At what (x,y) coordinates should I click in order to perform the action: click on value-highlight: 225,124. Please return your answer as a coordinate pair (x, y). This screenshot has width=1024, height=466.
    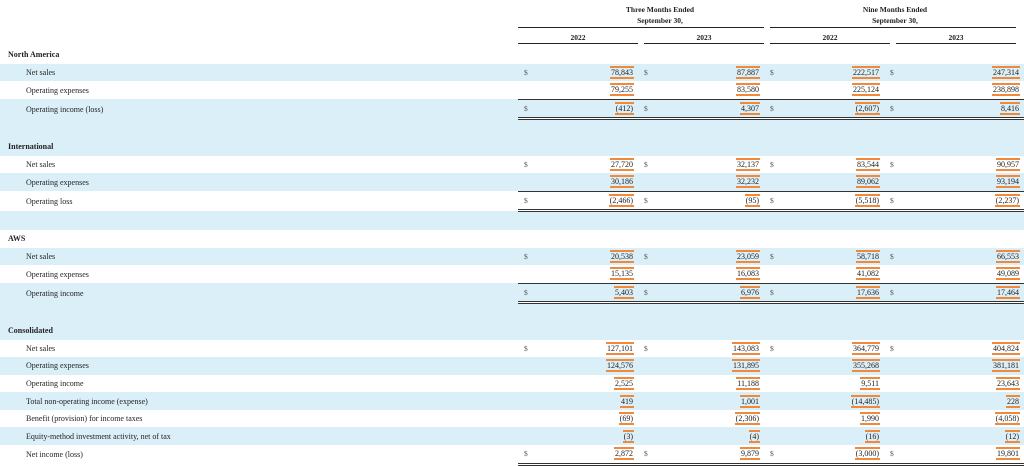
    Looking at the image, I should click on (866, 90).